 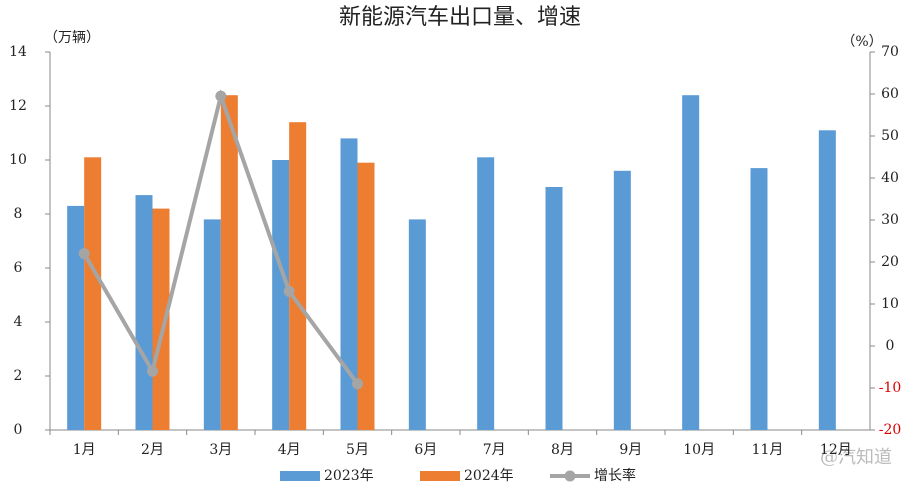 I want to click on y2-tick-label: 10, so click(x=890, y=304).